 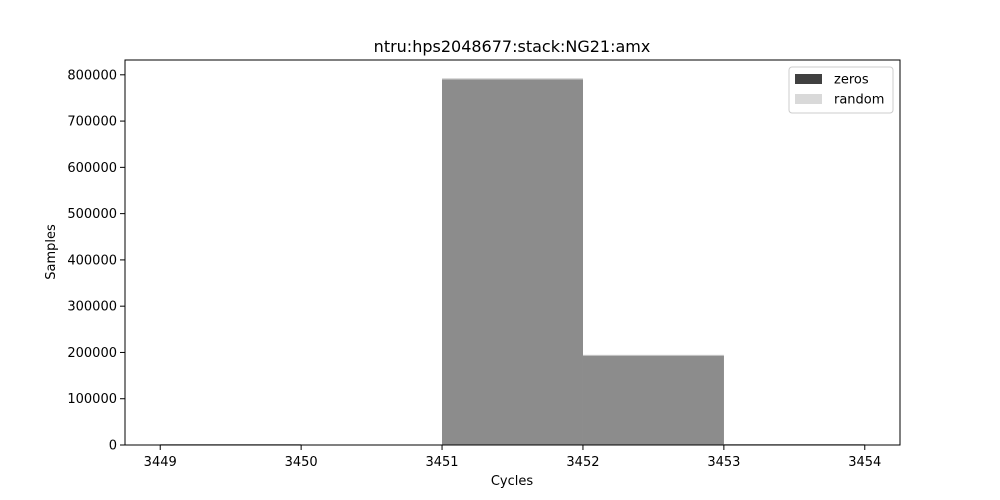 What do you see at coordinates (808, 79) in the screenshot?
I see `legend-swatch-zeros` at bounding box center [808, 79].